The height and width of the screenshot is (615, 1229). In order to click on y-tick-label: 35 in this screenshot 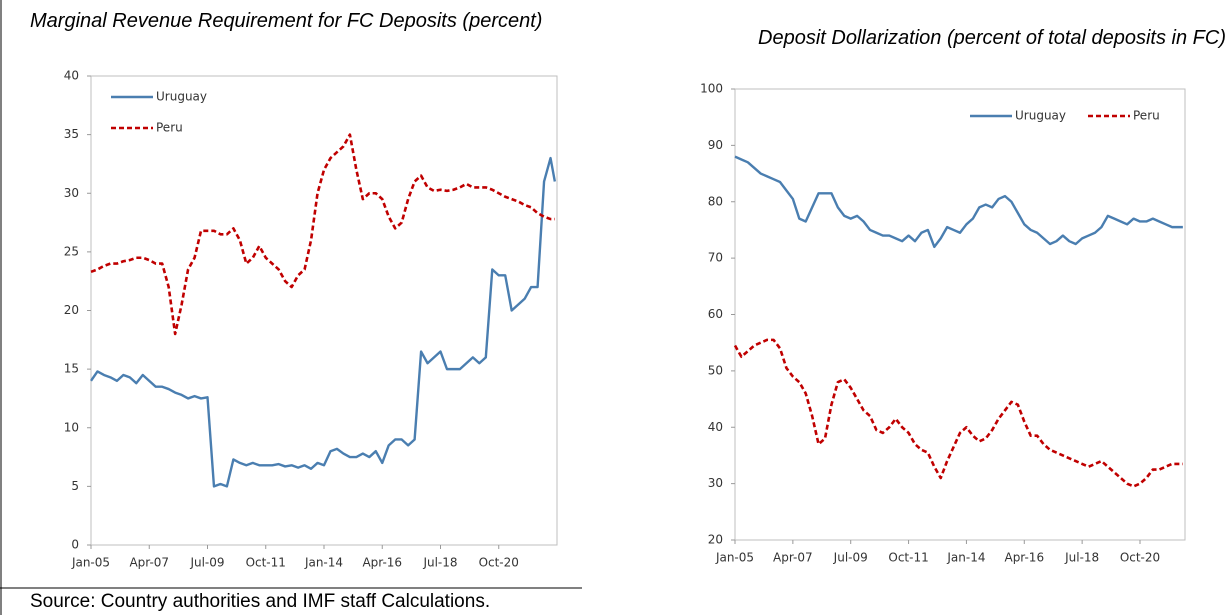, I will do `click(71, 134)`.